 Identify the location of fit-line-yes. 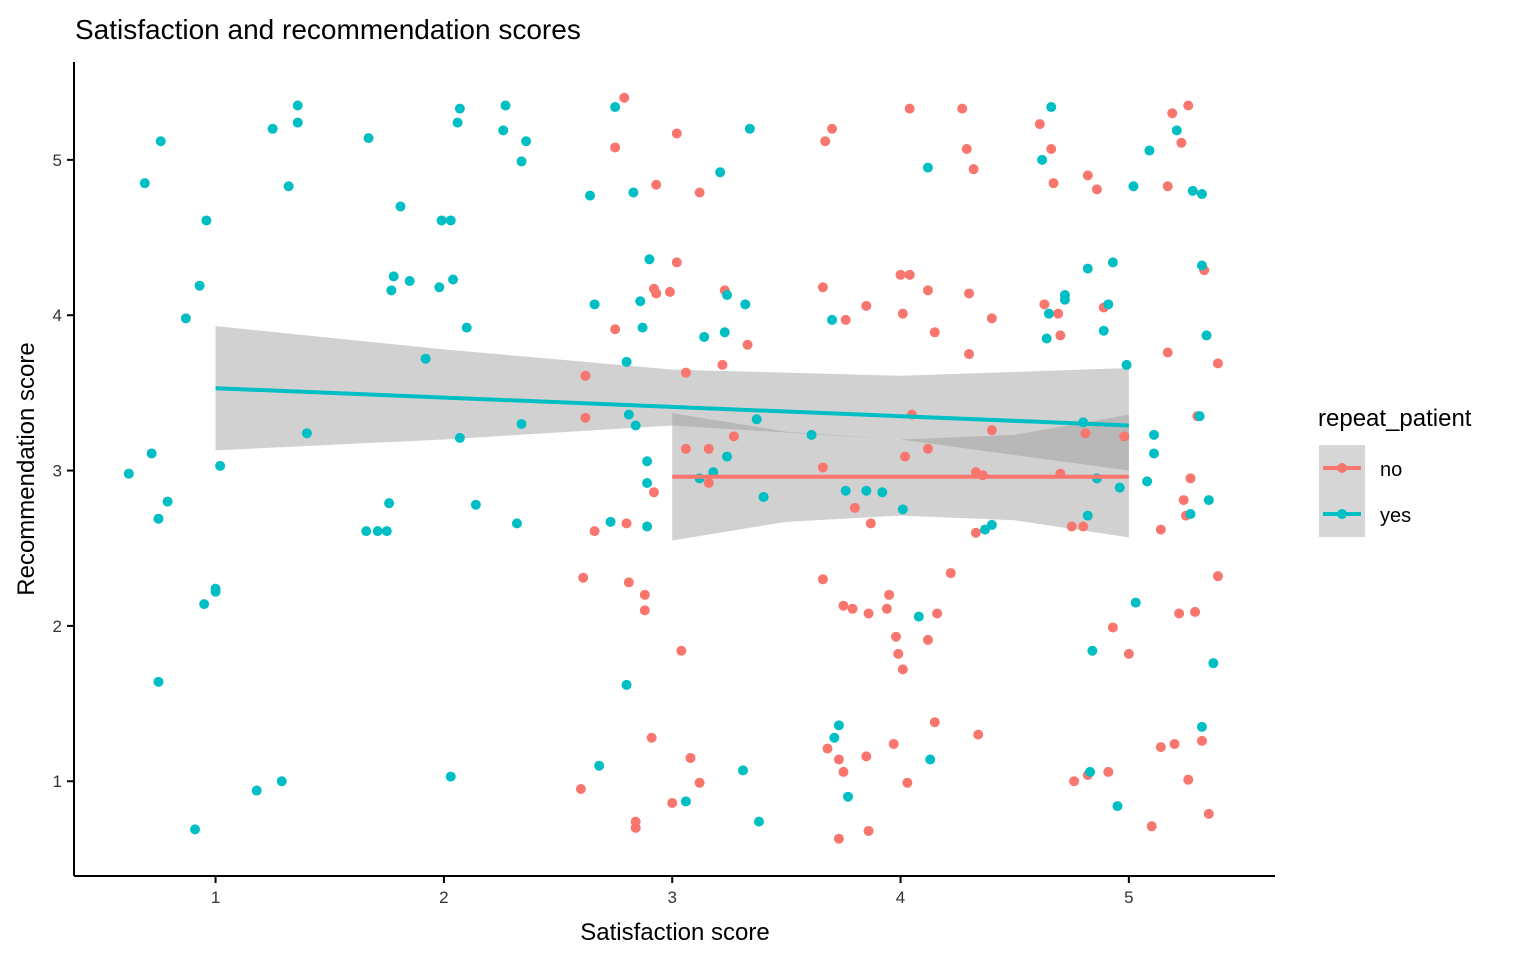
(672, 407).